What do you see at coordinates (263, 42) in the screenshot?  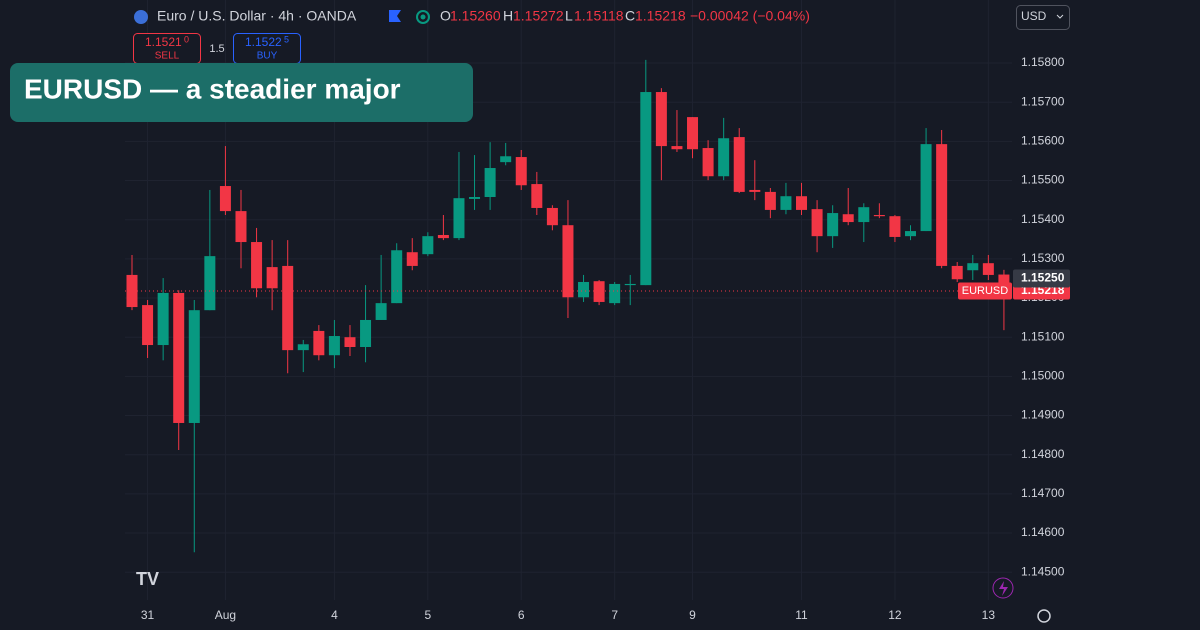 I see `buy-price: 1.1522` at bounding box center [263, 42].